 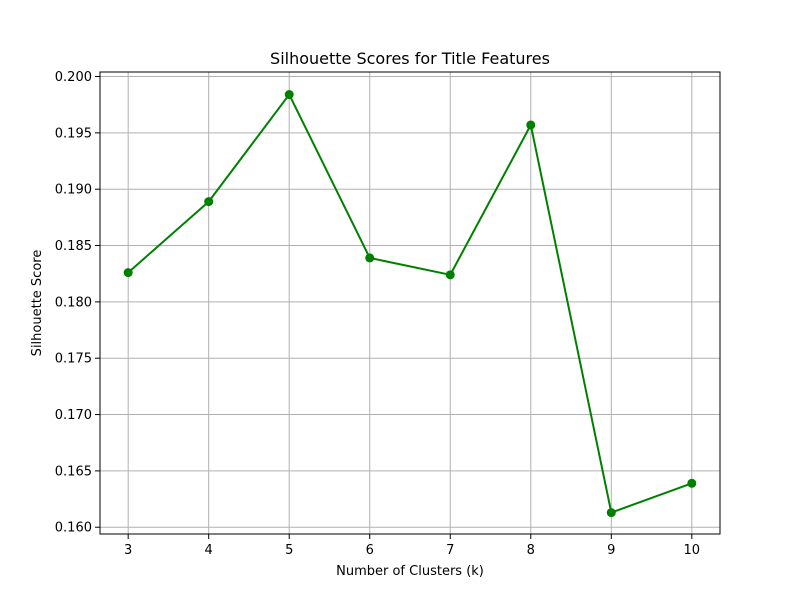 What do you see at coordinates (611, 550) in the screenshot?
I see `x-tick-label: 9` at bounding box center [611, 550].